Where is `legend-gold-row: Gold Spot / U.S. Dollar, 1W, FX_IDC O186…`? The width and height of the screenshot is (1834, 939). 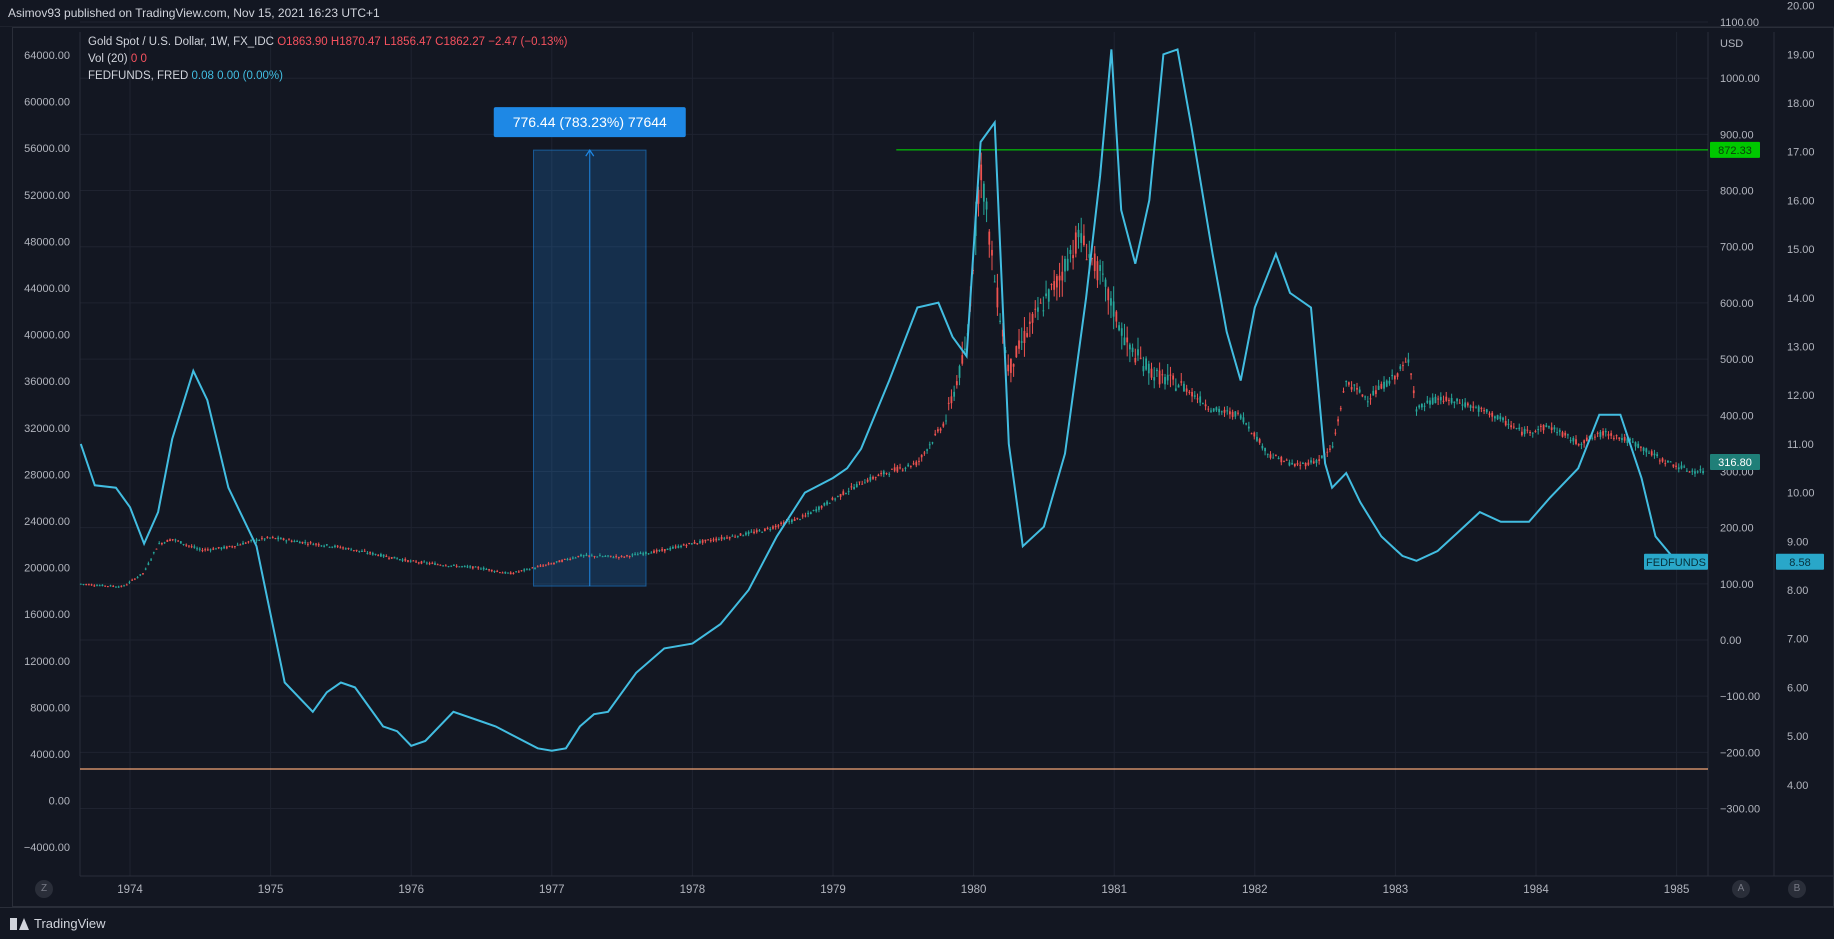 legend-gold-row: Gold Spot / U.S. Dollar, 1W, FX_IDC O186… is located at coordinates (328, 42).